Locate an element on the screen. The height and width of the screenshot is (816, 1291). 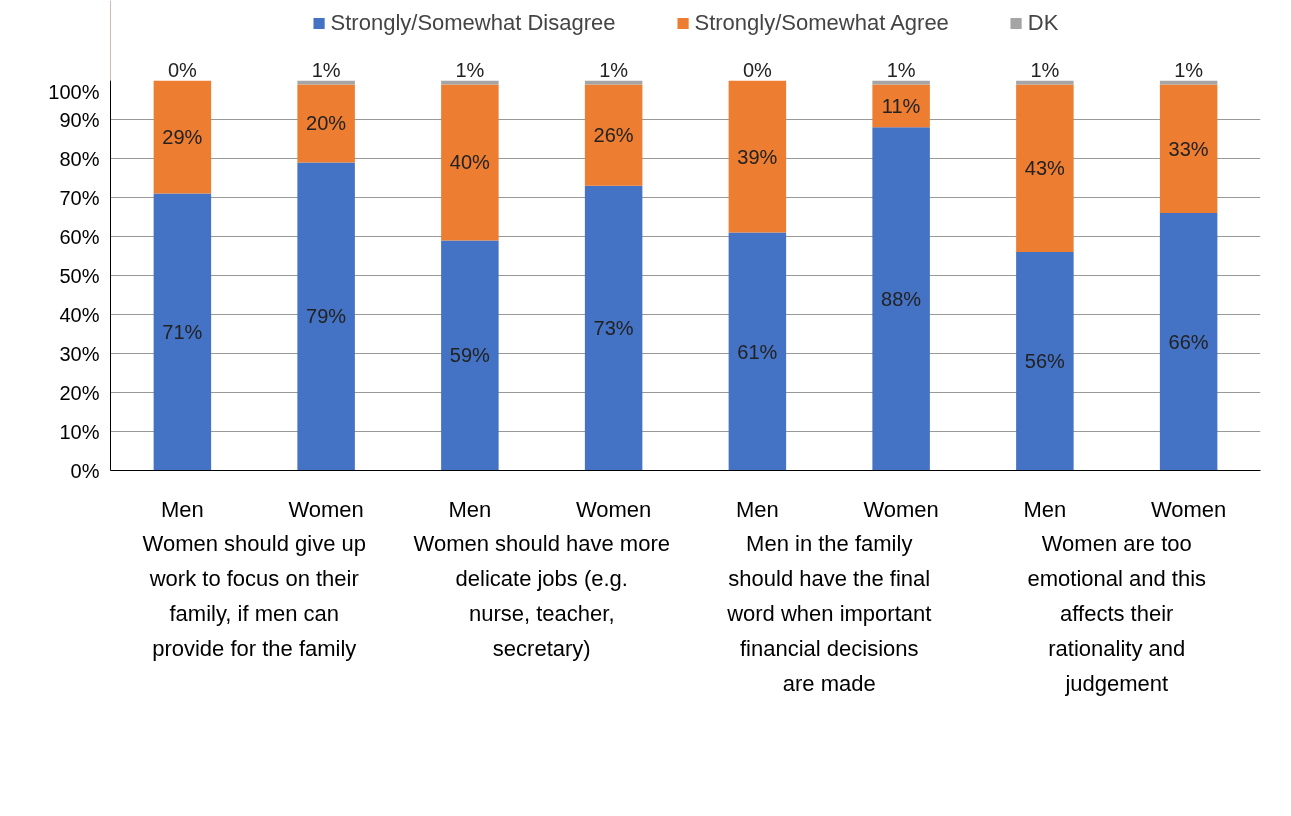
data-label: 26% is located at coordinates (613, 135).